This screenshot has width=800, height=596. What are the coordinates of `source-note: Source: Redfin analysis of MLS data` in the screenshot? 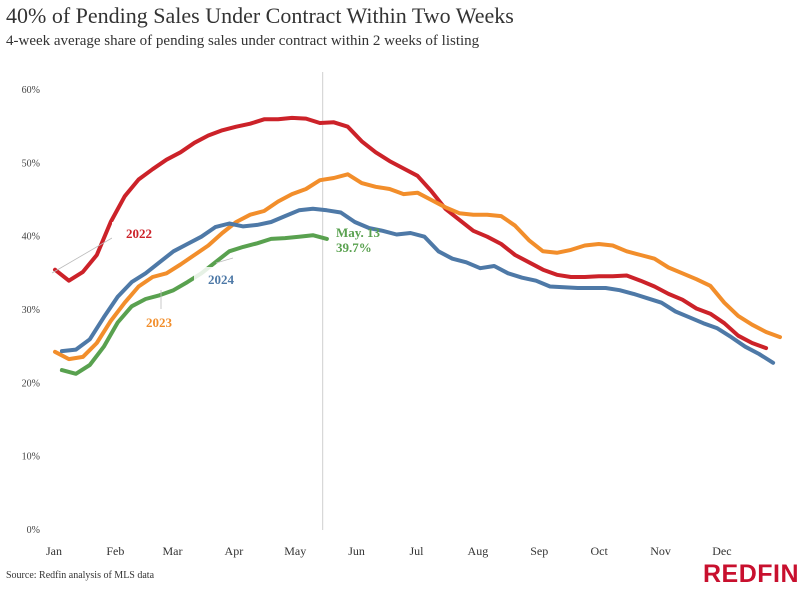 It's located at (80, 575).